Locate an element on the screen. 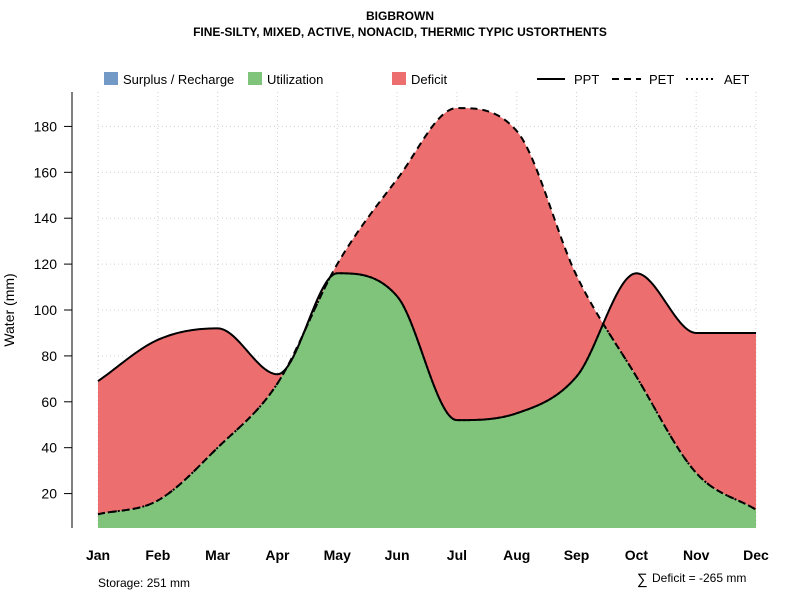 The height and width of the screenshot is (600, 800). y-tick-label: 160 is located at coordinates (46, 172).